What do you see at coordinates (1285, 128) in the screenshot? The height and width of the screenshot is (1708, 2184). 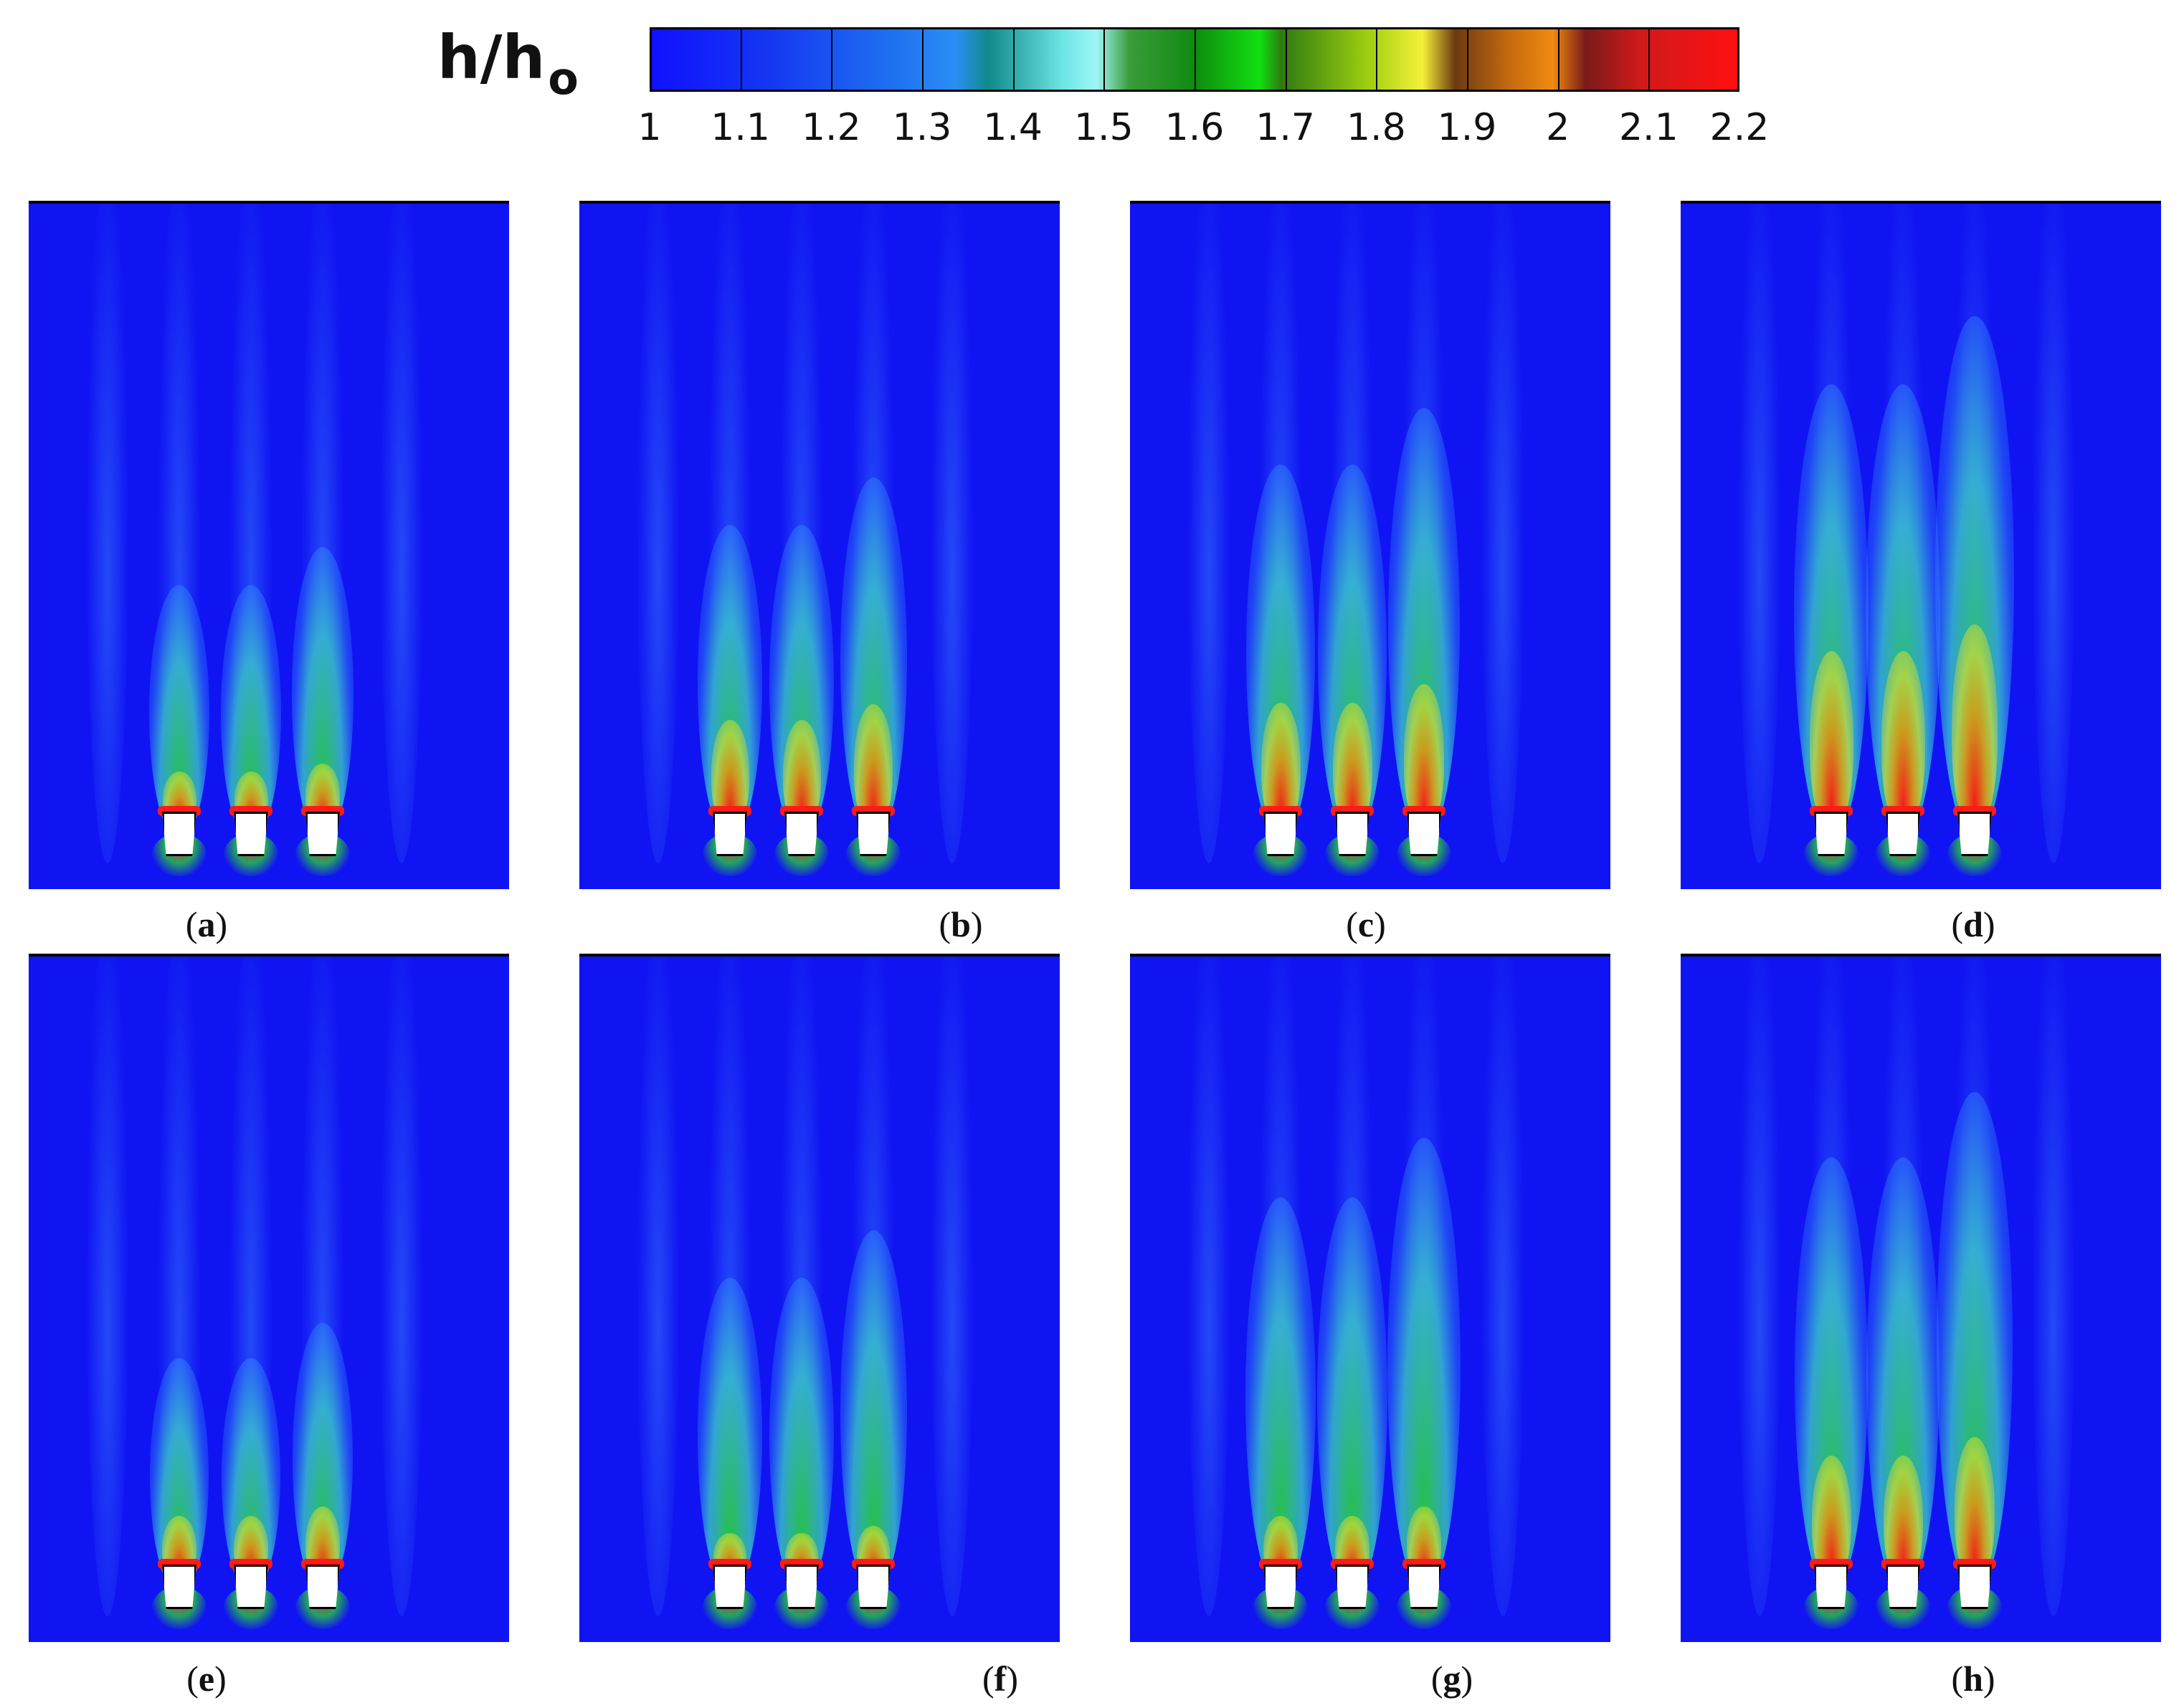 I see `colorbar-tick-label: 1.7` at bounding box center [1285, 128].